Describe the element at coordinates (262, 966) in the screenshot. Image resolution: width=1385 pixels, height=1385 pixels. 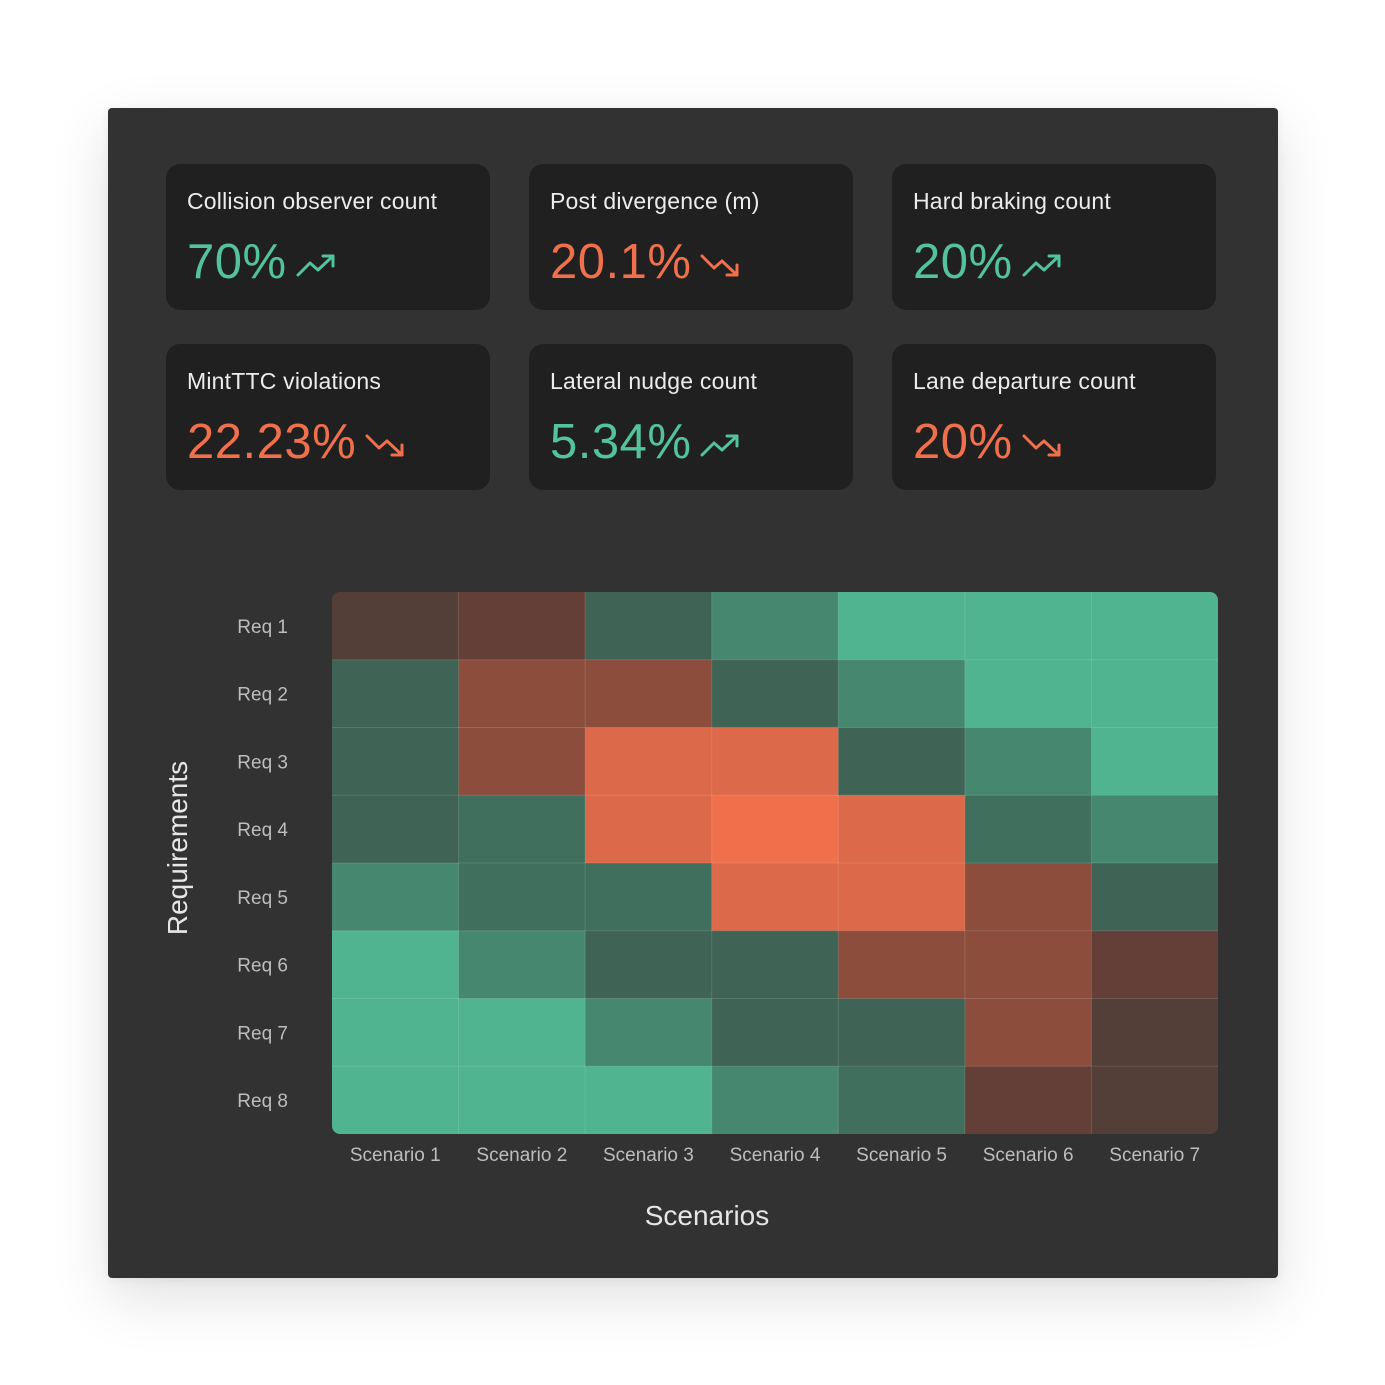
I see `y-tick-label: Req 6` at that location.